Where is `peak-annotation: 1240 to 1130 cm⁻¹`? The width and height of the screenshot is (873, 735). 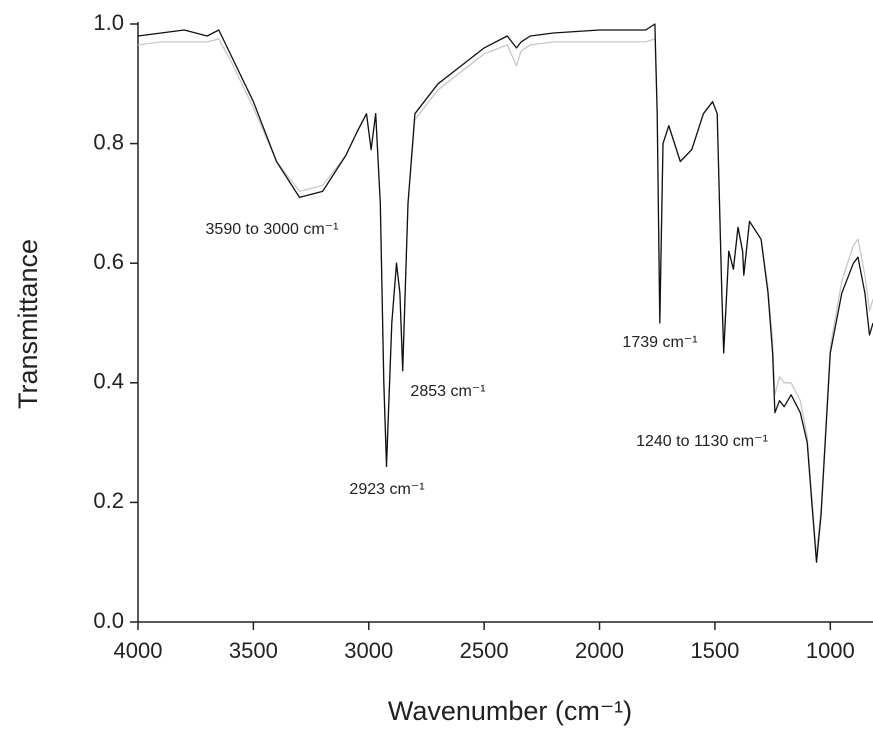
peak-annotation: 1240 to 1130 cm⁻¹ is located at coordinates (702, 441).